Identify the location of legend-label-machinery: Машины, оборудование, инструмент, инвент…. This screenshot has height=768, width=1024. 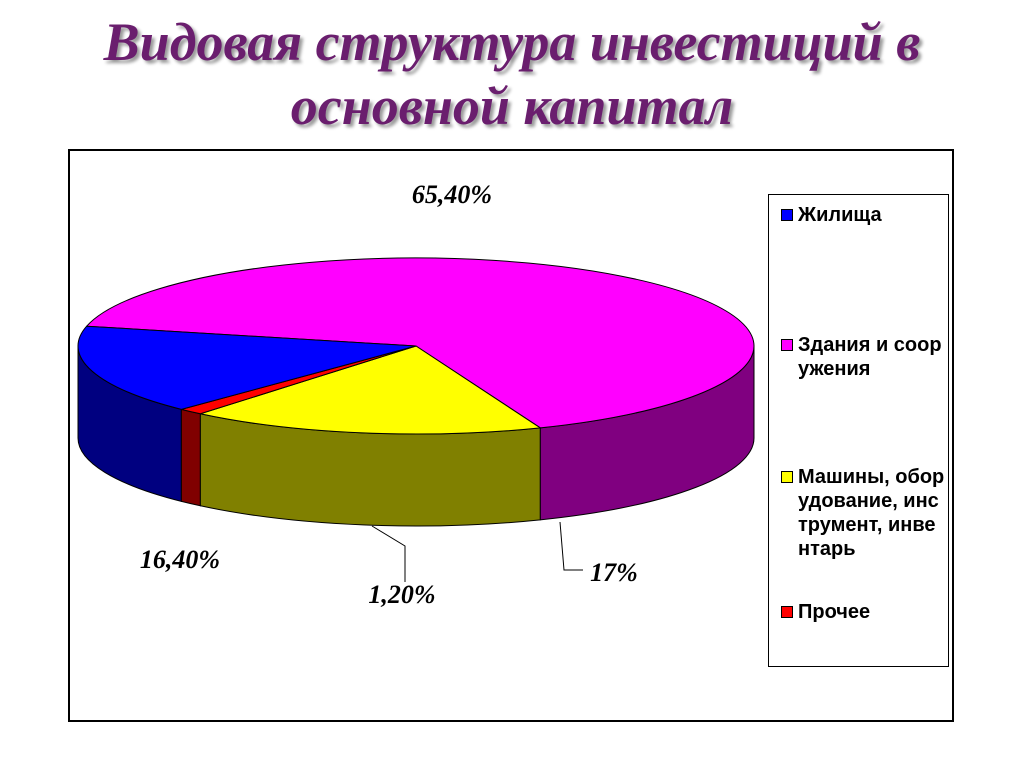
(871, 513).